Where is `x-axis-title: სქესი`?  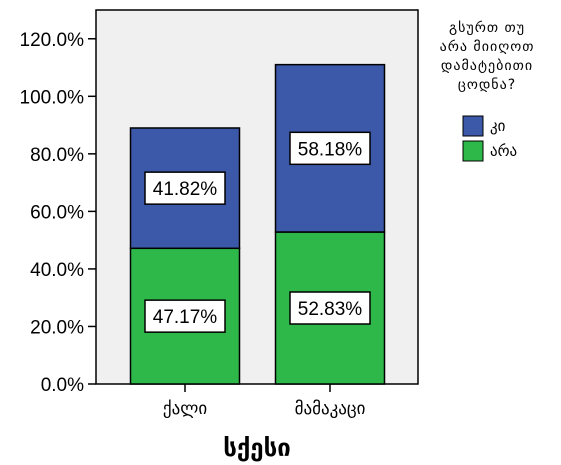
x-axis-title: სქესი is located at coordinates (257, 448).